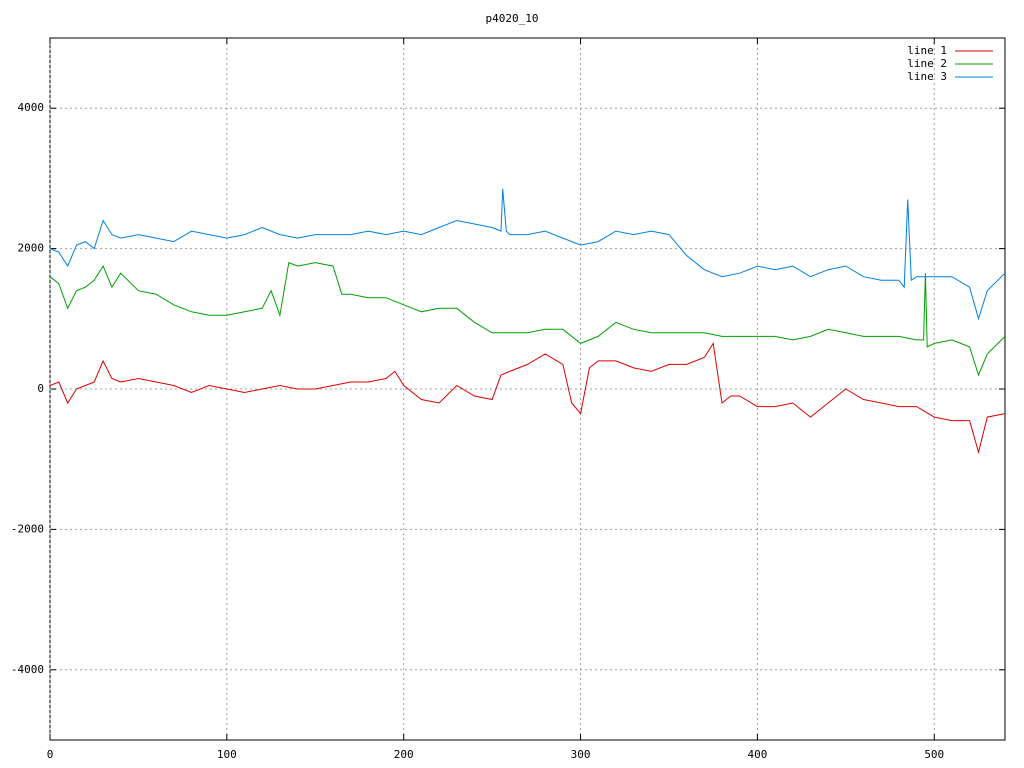 The height and width of the screenshot is (768, 1024). Describe the element at coordinates (757, 754) in the screenshot. I see `x-tick-label: 400` at that location.